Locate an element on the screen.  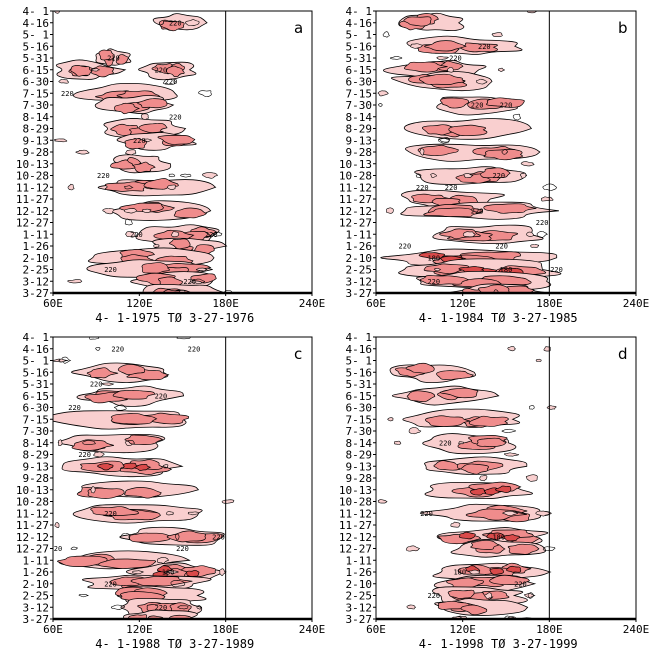
y-tick-label: 3-27 is located at coordinates (359, 293).